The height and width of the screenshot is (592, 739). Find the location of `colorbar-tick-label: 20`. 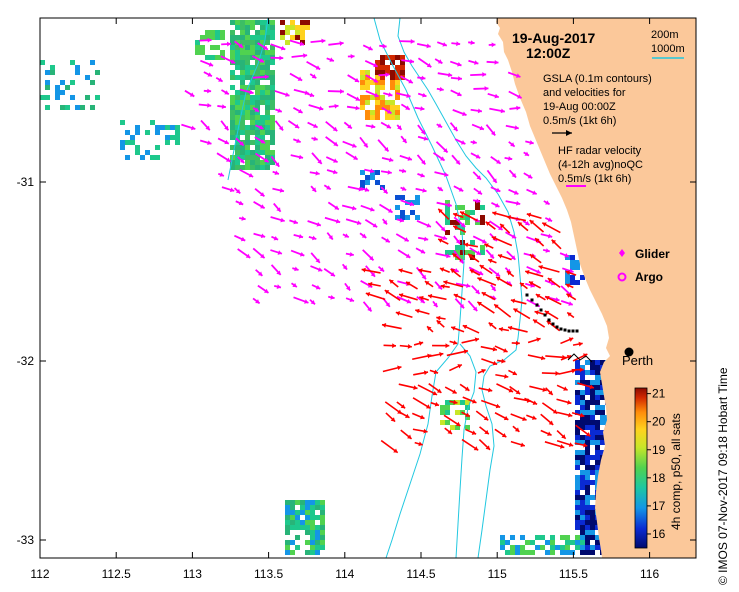

colorbar-tick-label: 20 is located at coordinates (659, 422).